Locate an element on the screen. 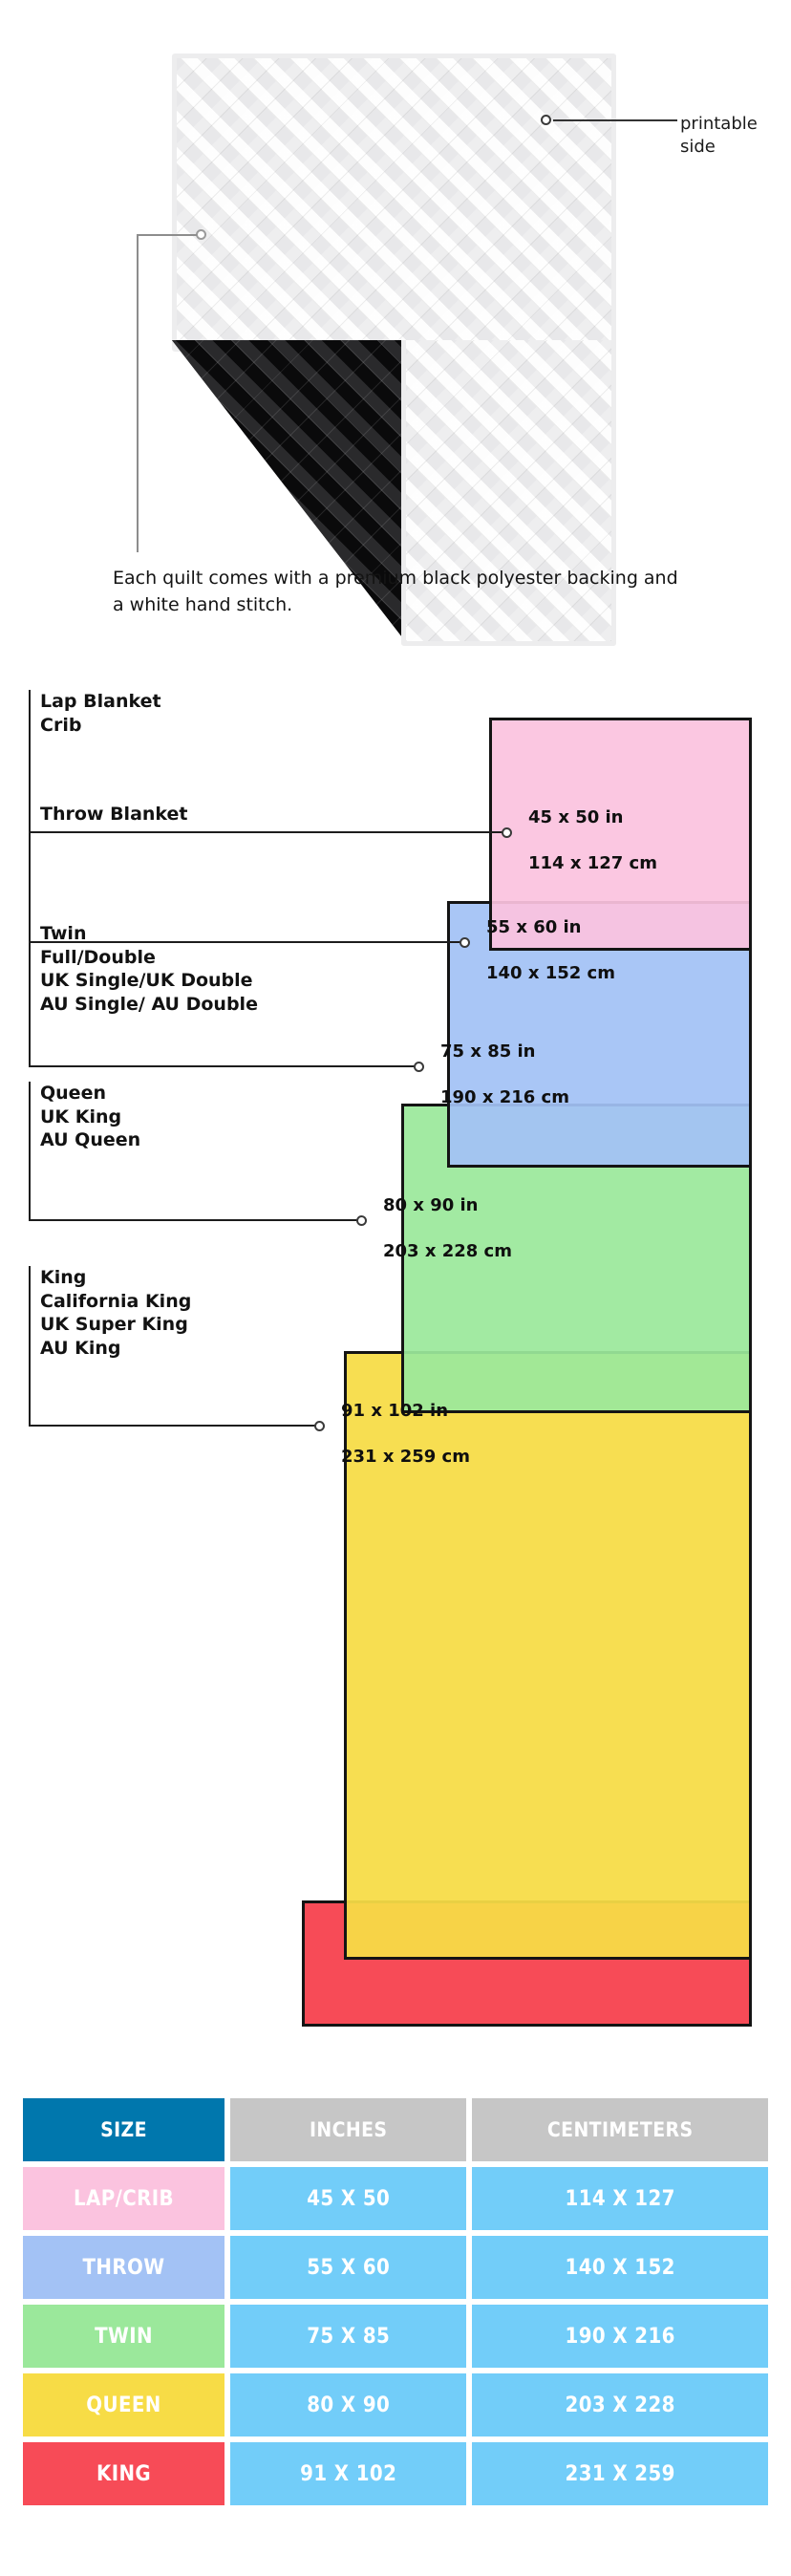  size-bracket-queen is located at coordinates (195, 1151).